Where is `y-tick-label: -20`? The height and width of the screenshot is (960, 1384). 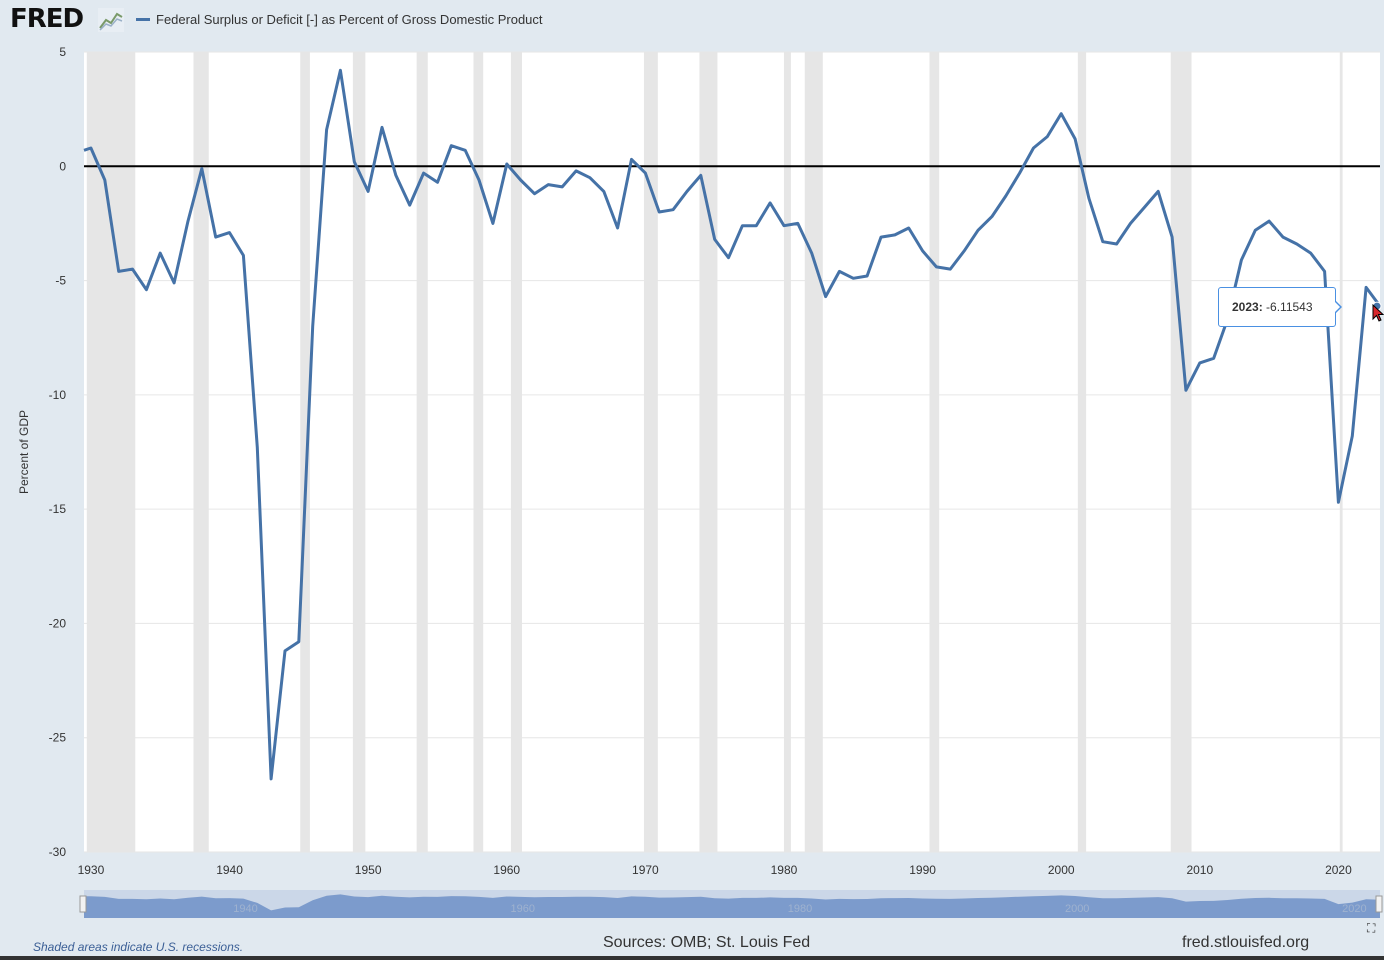
y-tick-label: -20 is located at coordinates (58, 623).